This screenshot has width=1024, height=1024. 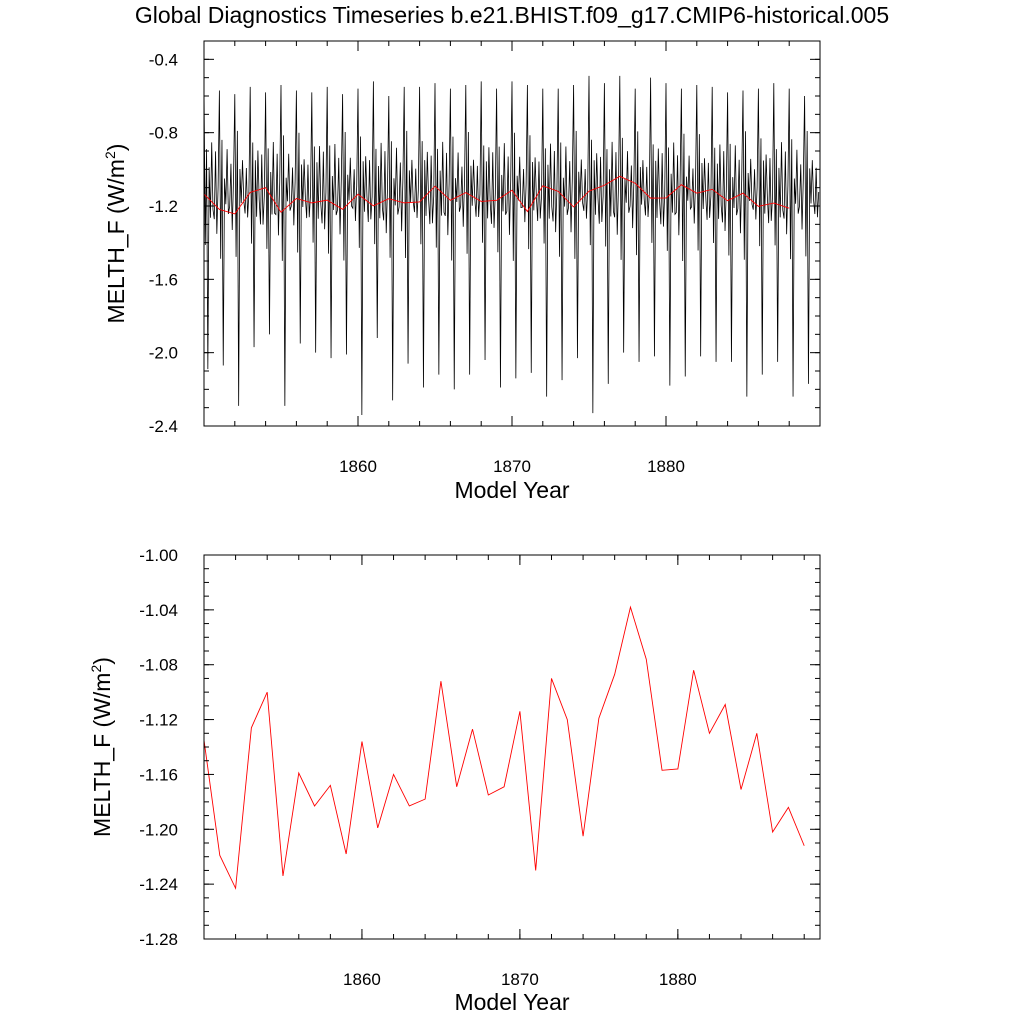 I want to click on y-tick-label: -1.00, so click(x=158, y=555).